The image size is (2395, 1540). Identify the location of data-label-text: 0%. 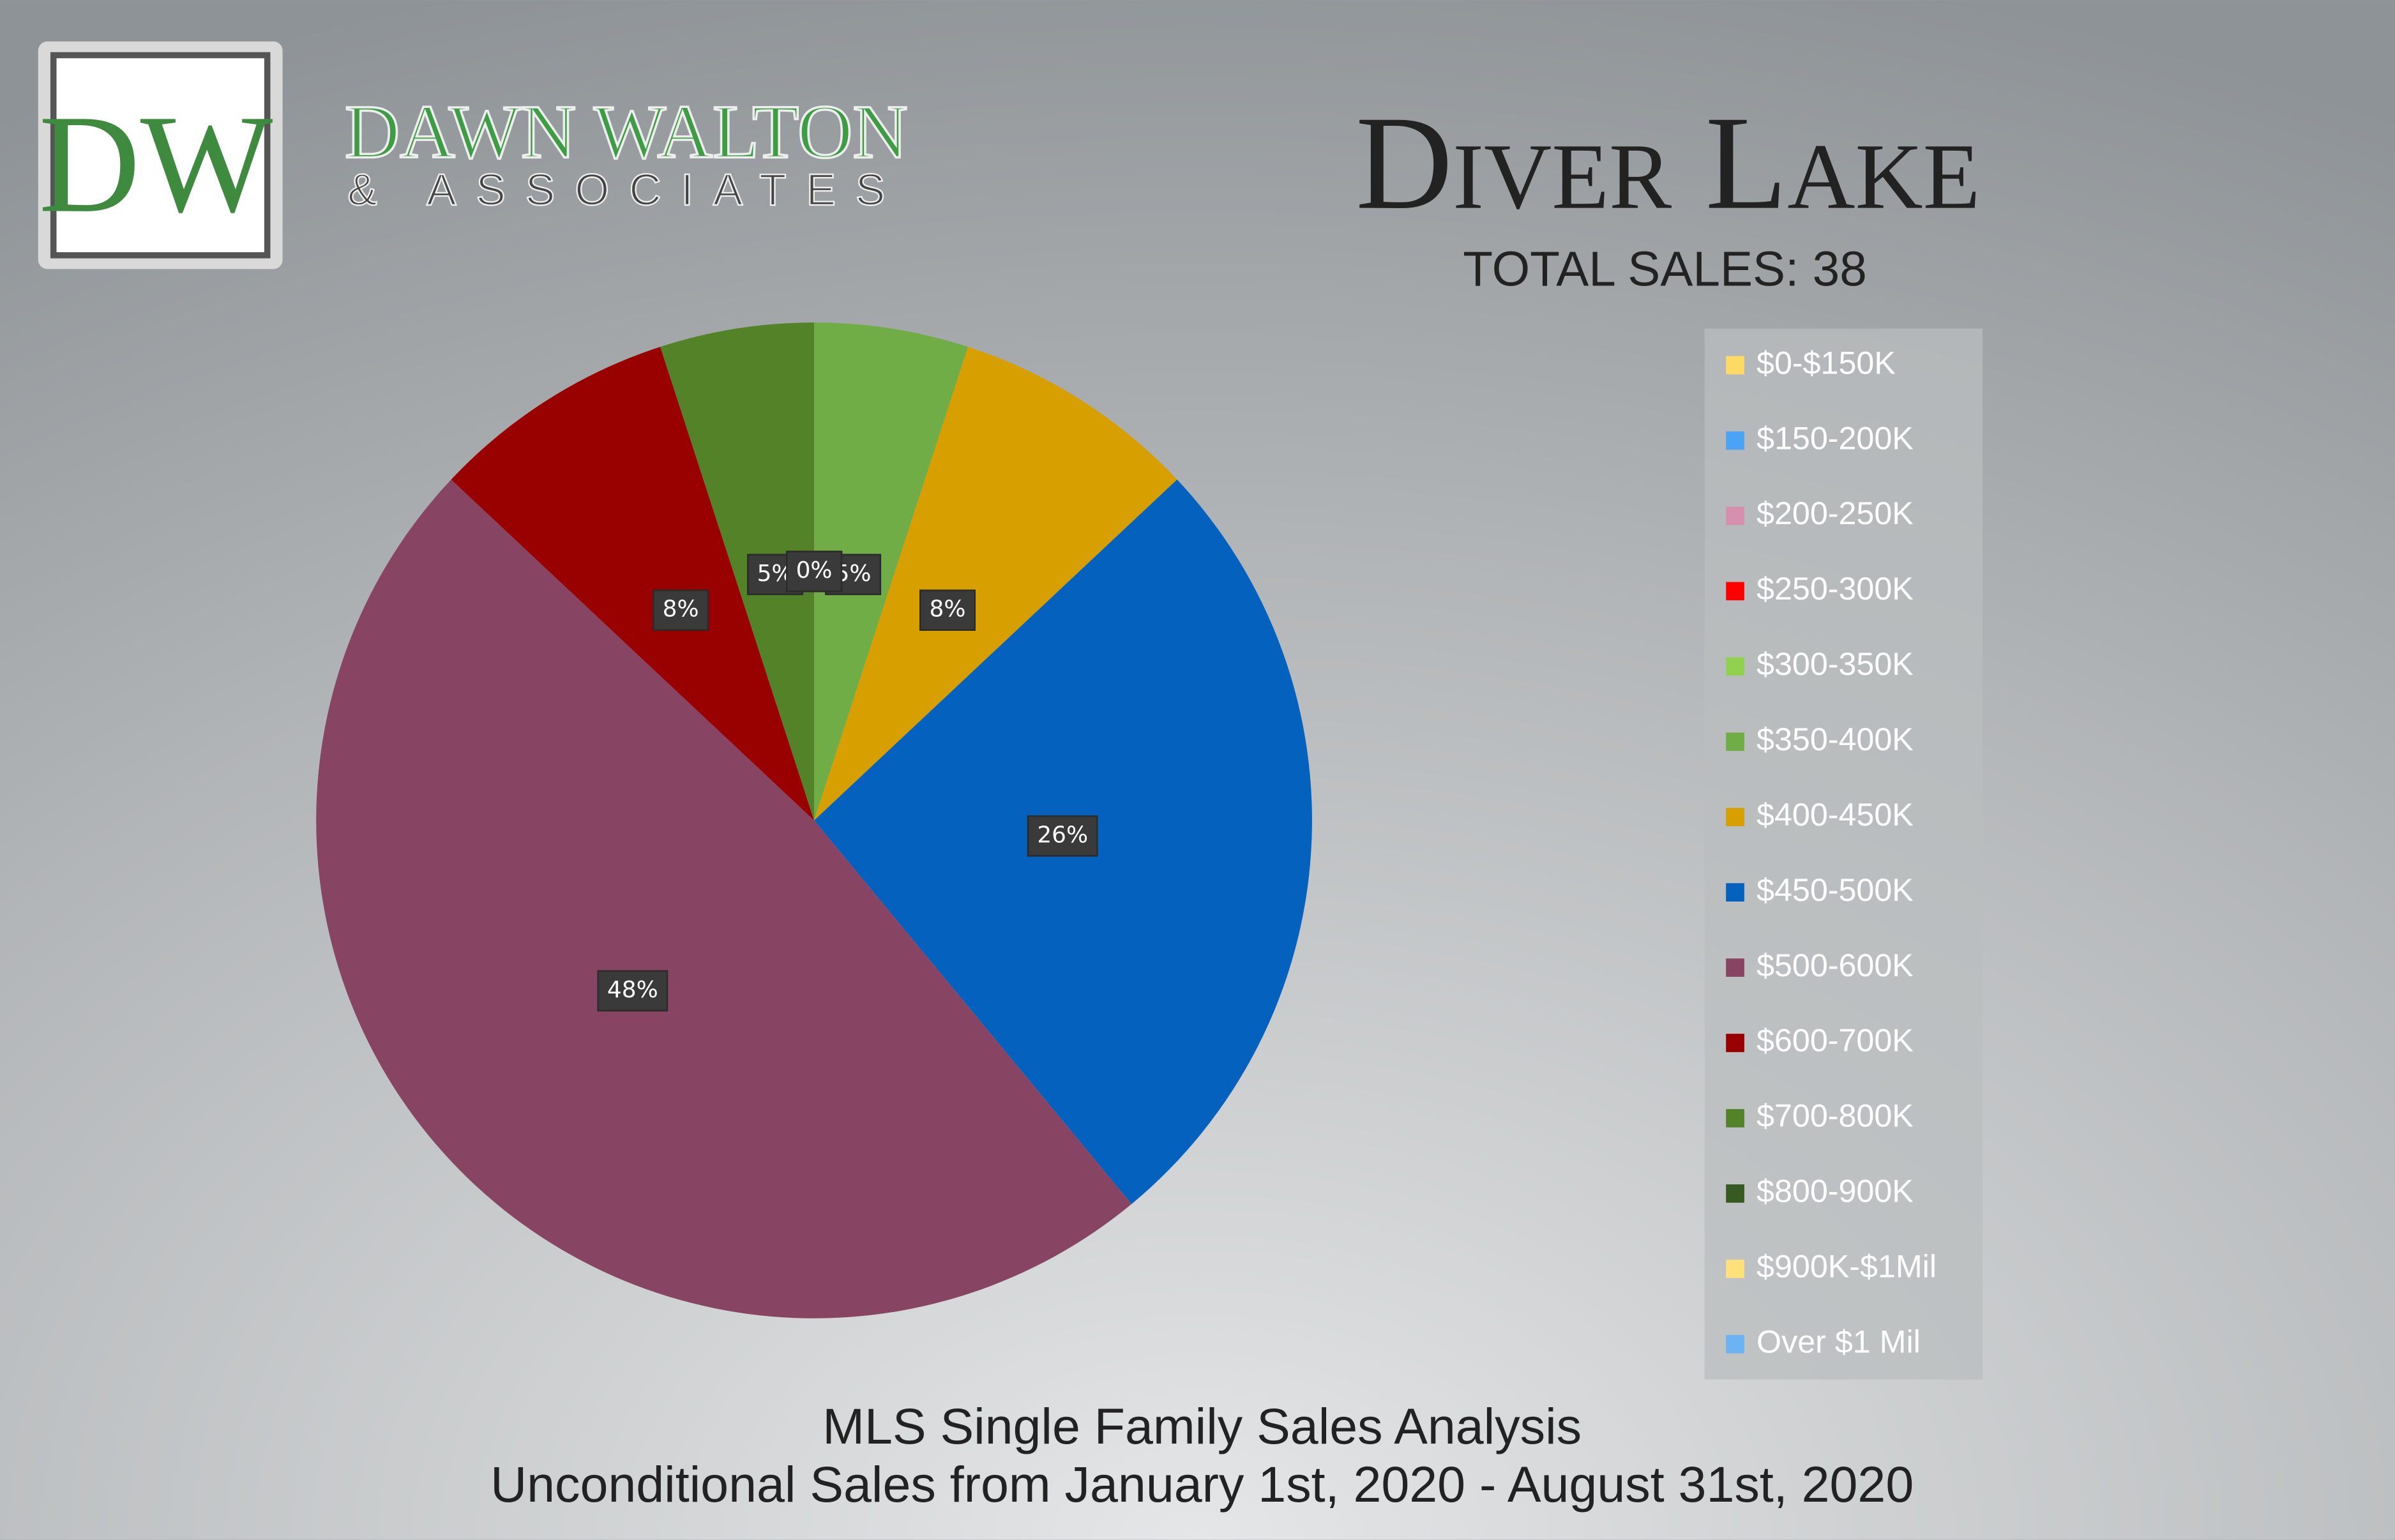
(814, 570).